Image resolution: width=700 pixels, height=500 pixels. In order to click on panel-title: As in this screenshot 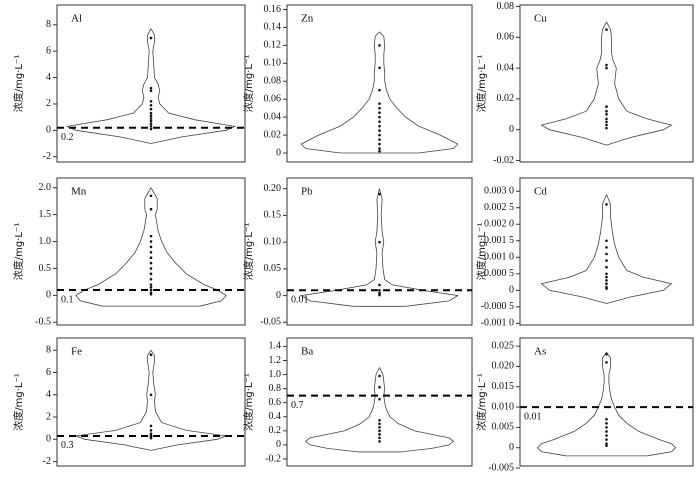, I will do `click(540, 352)`.